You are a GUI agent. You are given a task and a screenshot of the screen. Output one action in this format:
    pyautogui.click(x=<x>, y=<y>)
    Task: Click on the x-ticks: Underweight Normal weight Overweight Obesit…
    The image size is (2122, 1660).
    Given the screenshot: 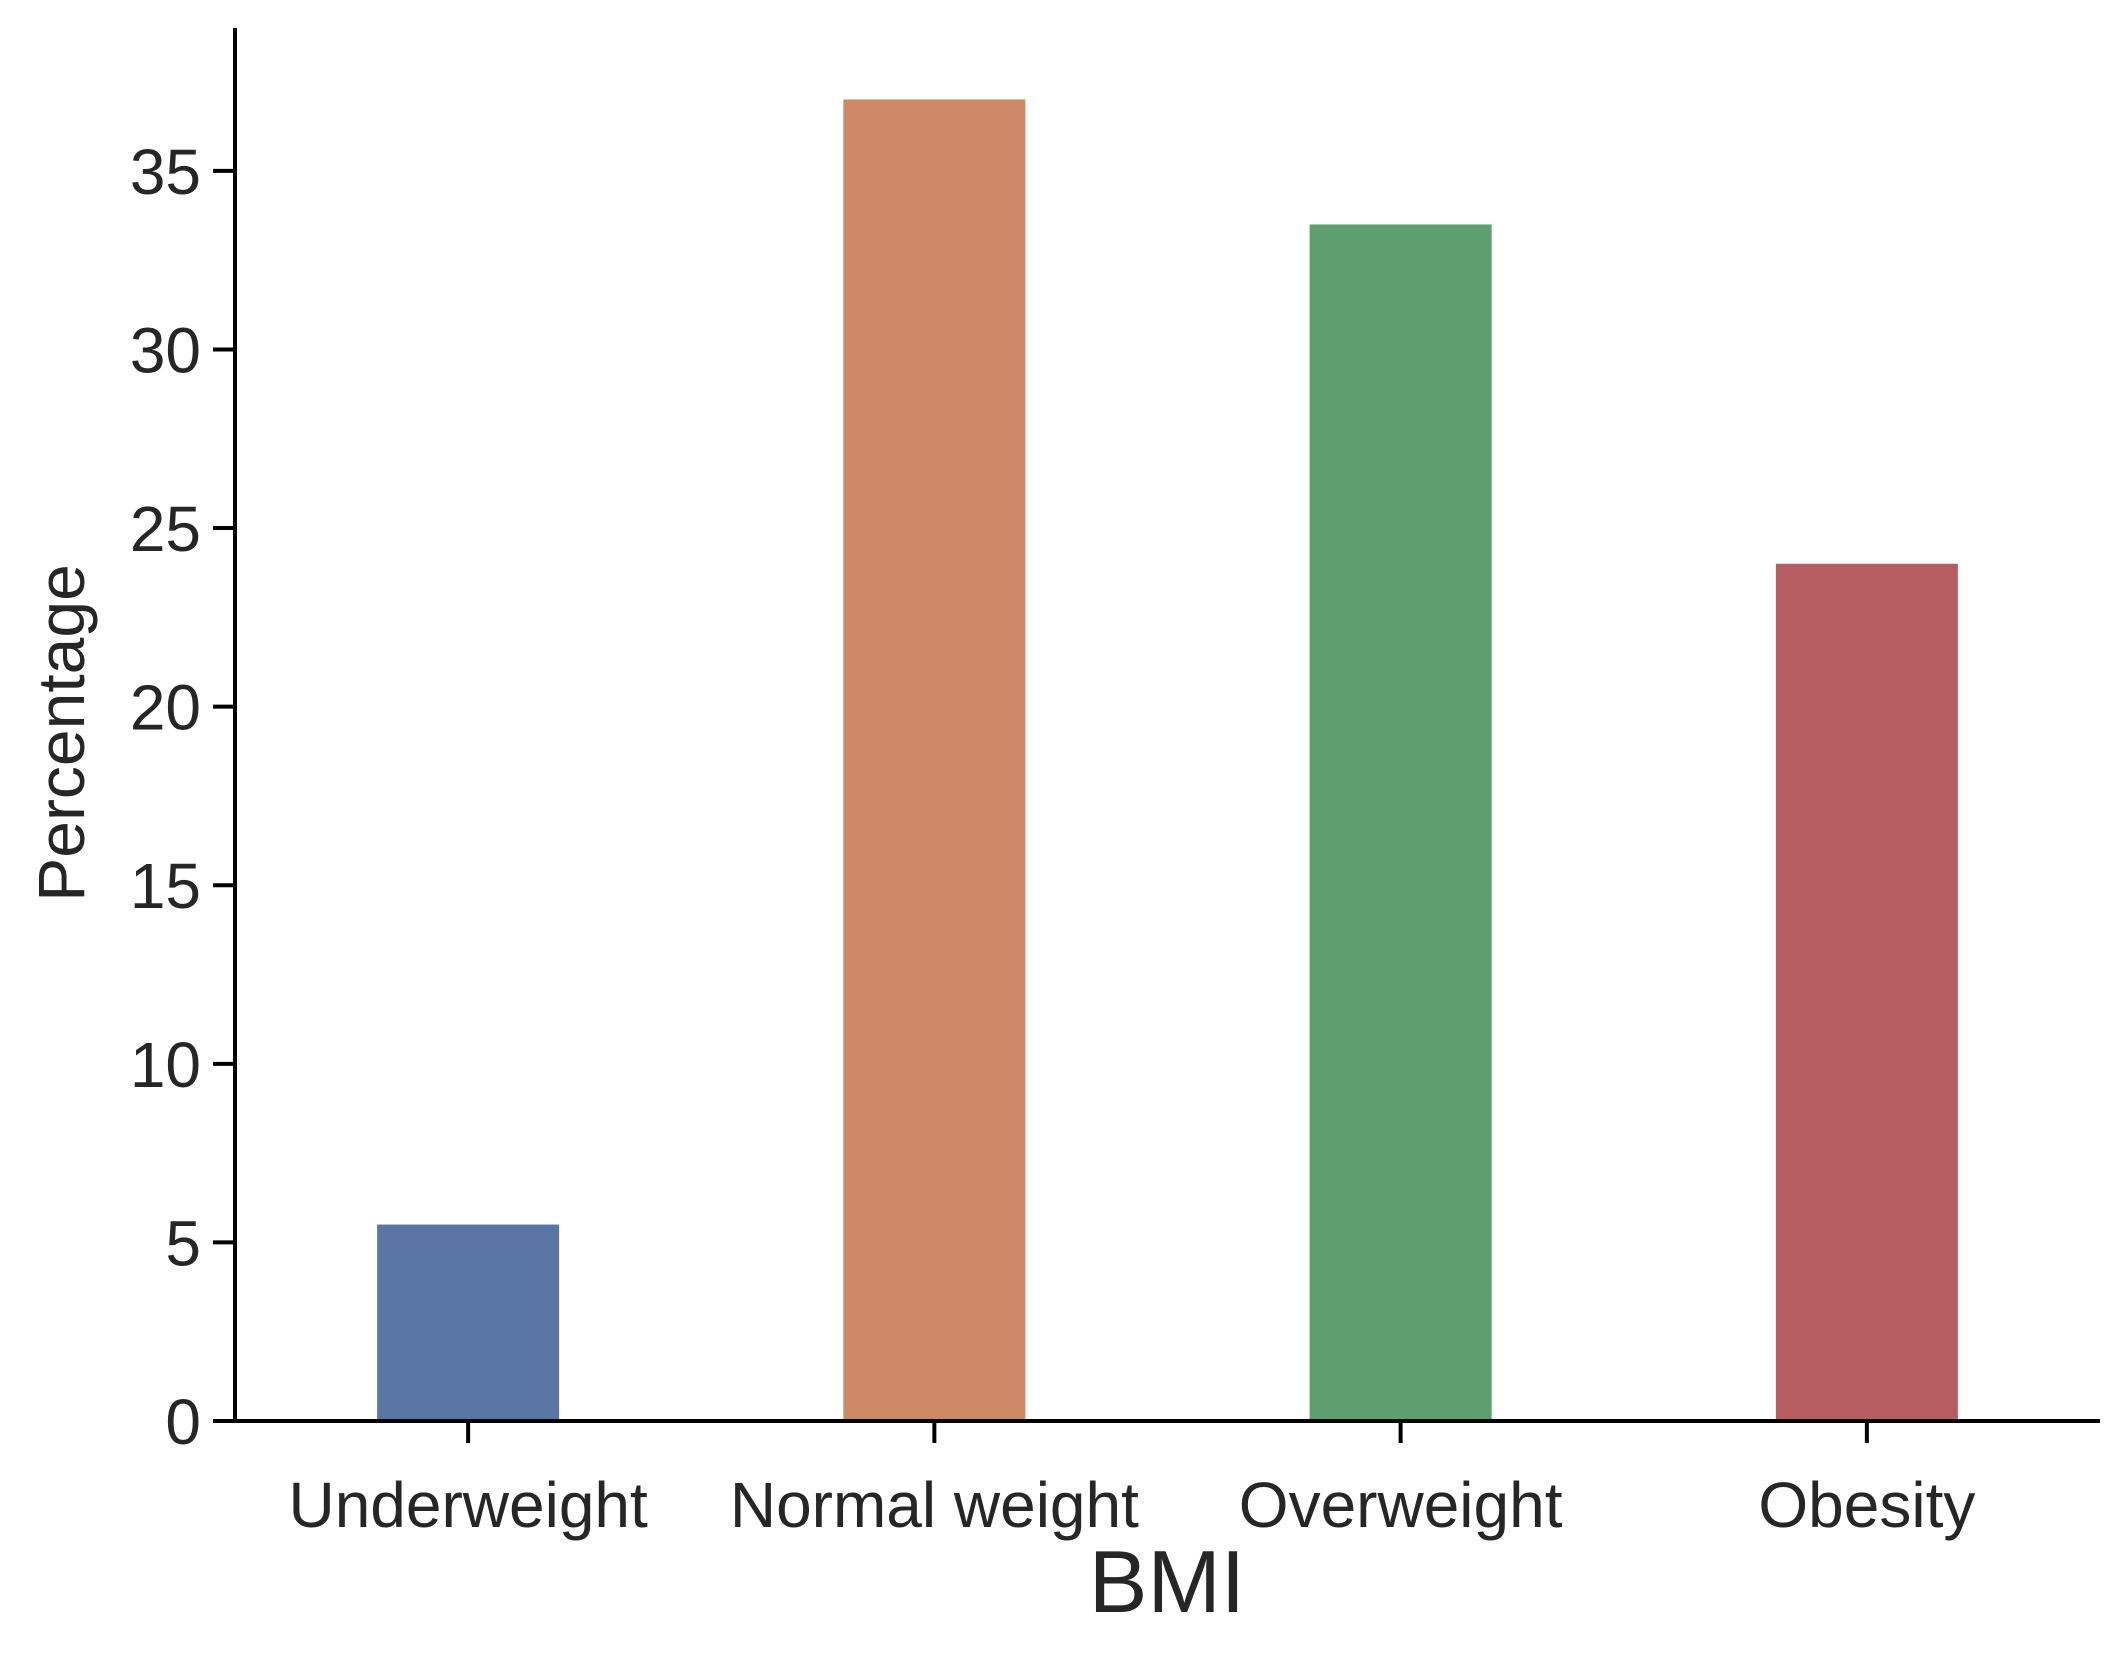 What is the action you would take?
    pyautogui.click(x=1131, y=1481)
    